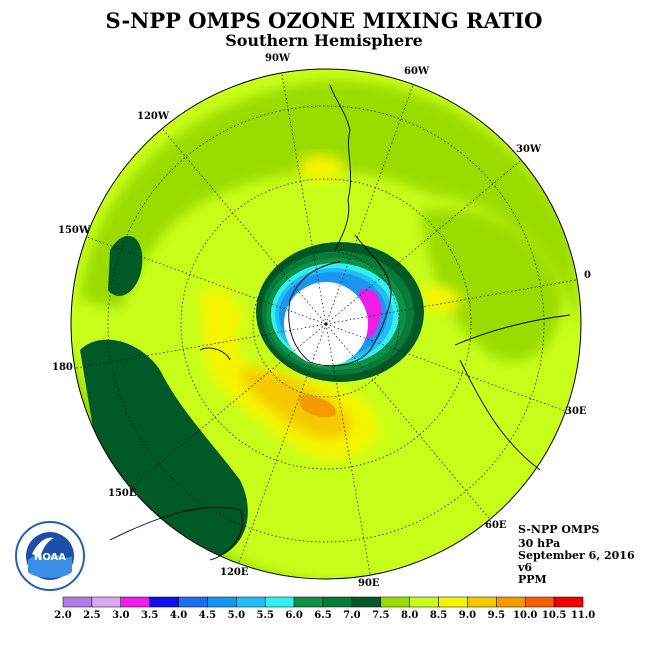  I want to click on colorbar-tick-label: 8.5, so click(438, 615).